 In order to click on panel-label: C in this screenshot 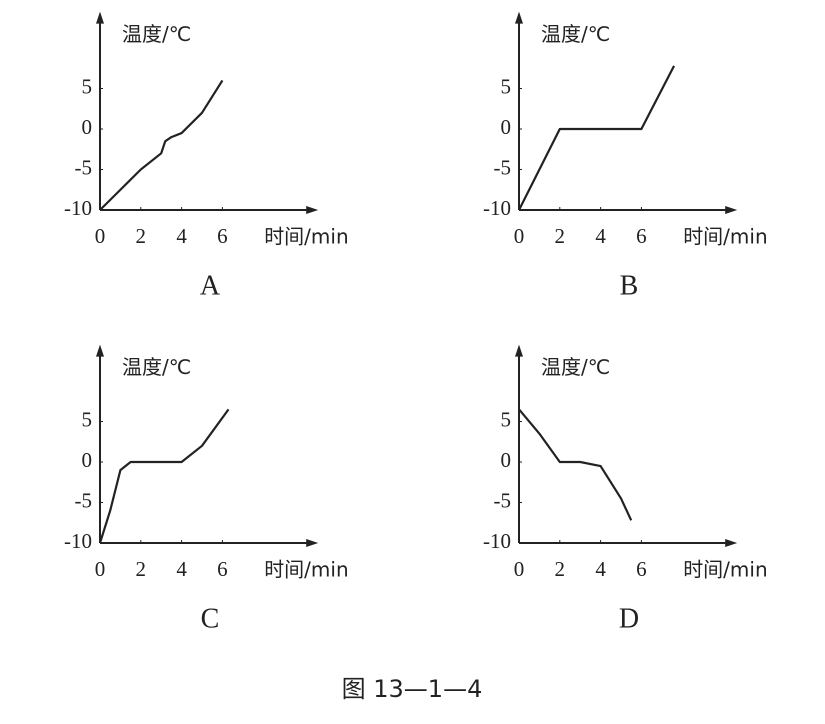, I will do `click(210, 618)`.